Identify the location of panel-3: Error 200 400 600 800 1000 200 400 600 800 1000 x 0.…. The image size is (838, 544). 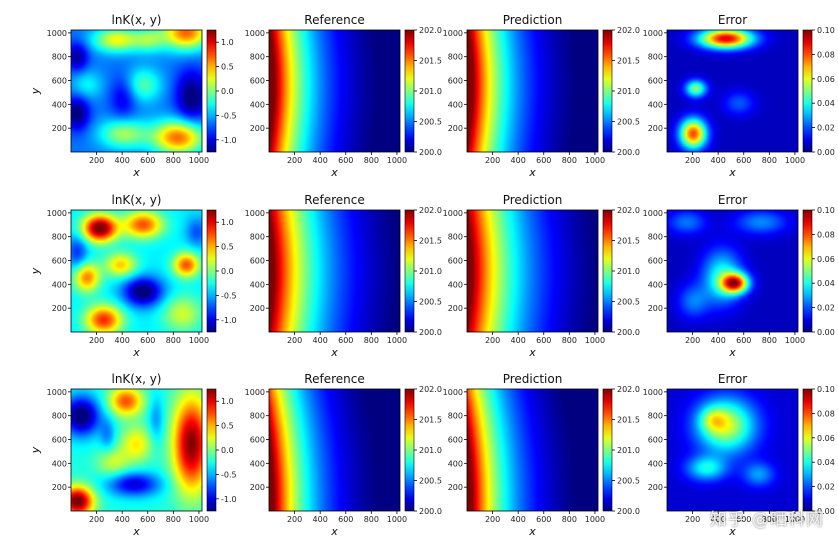
(739, 96).